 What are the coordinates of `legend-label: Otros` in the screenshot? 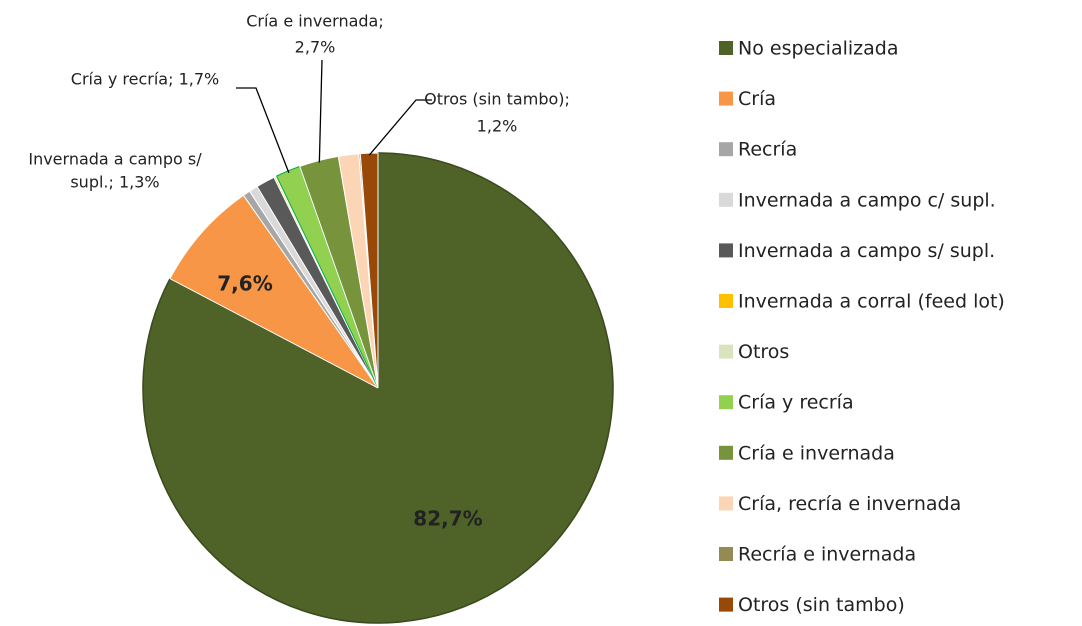 It's located at (763, 352).